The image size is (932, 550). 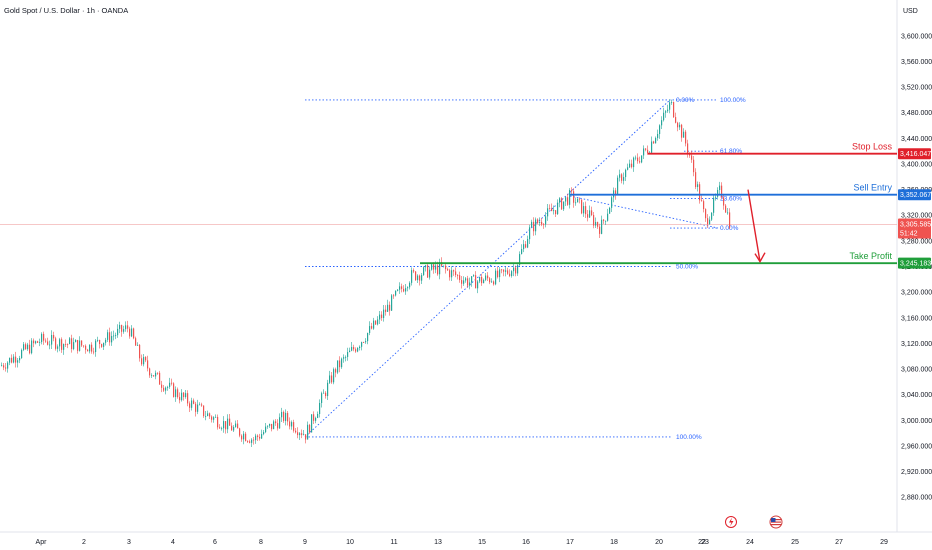 What do you see at coordinates (910, 11) in the screenshot?
I see `currency-label: USD` at bounding box center [910, 11].